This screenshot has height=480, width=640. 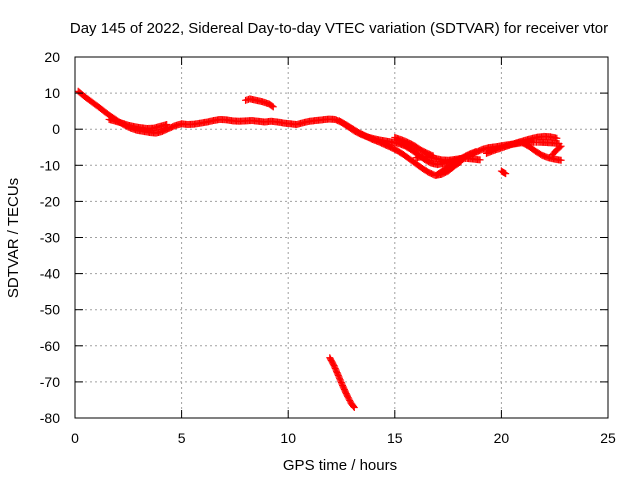 I want to click on x-tick-label: 20, so click(x=502, y=438).